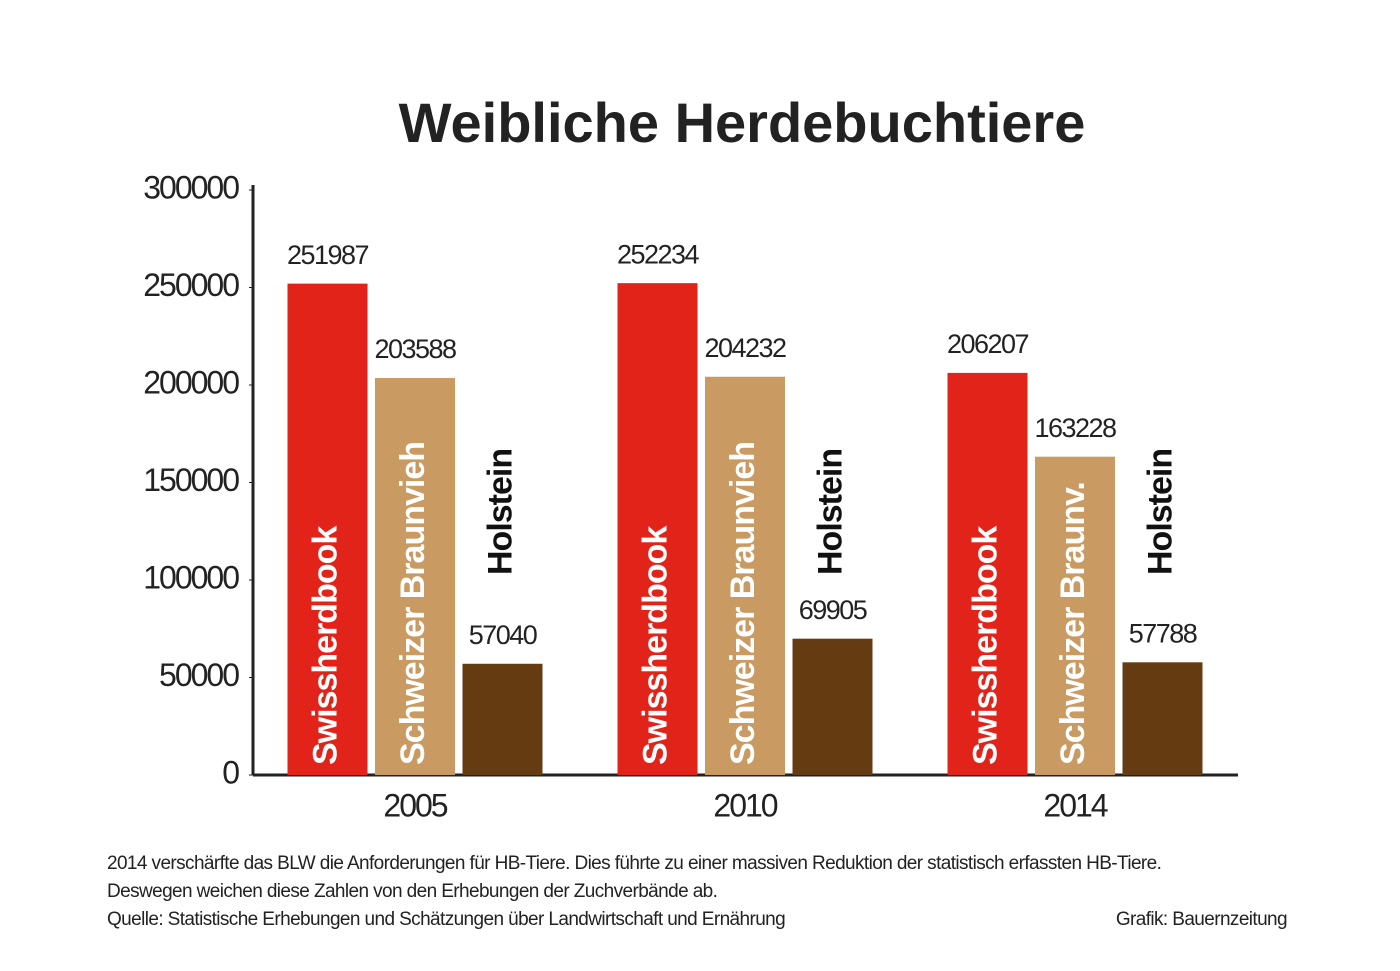  Describe the element at coordinates (745, 805) in the screenshot. I see `x-tick-label: 2010` at that location.